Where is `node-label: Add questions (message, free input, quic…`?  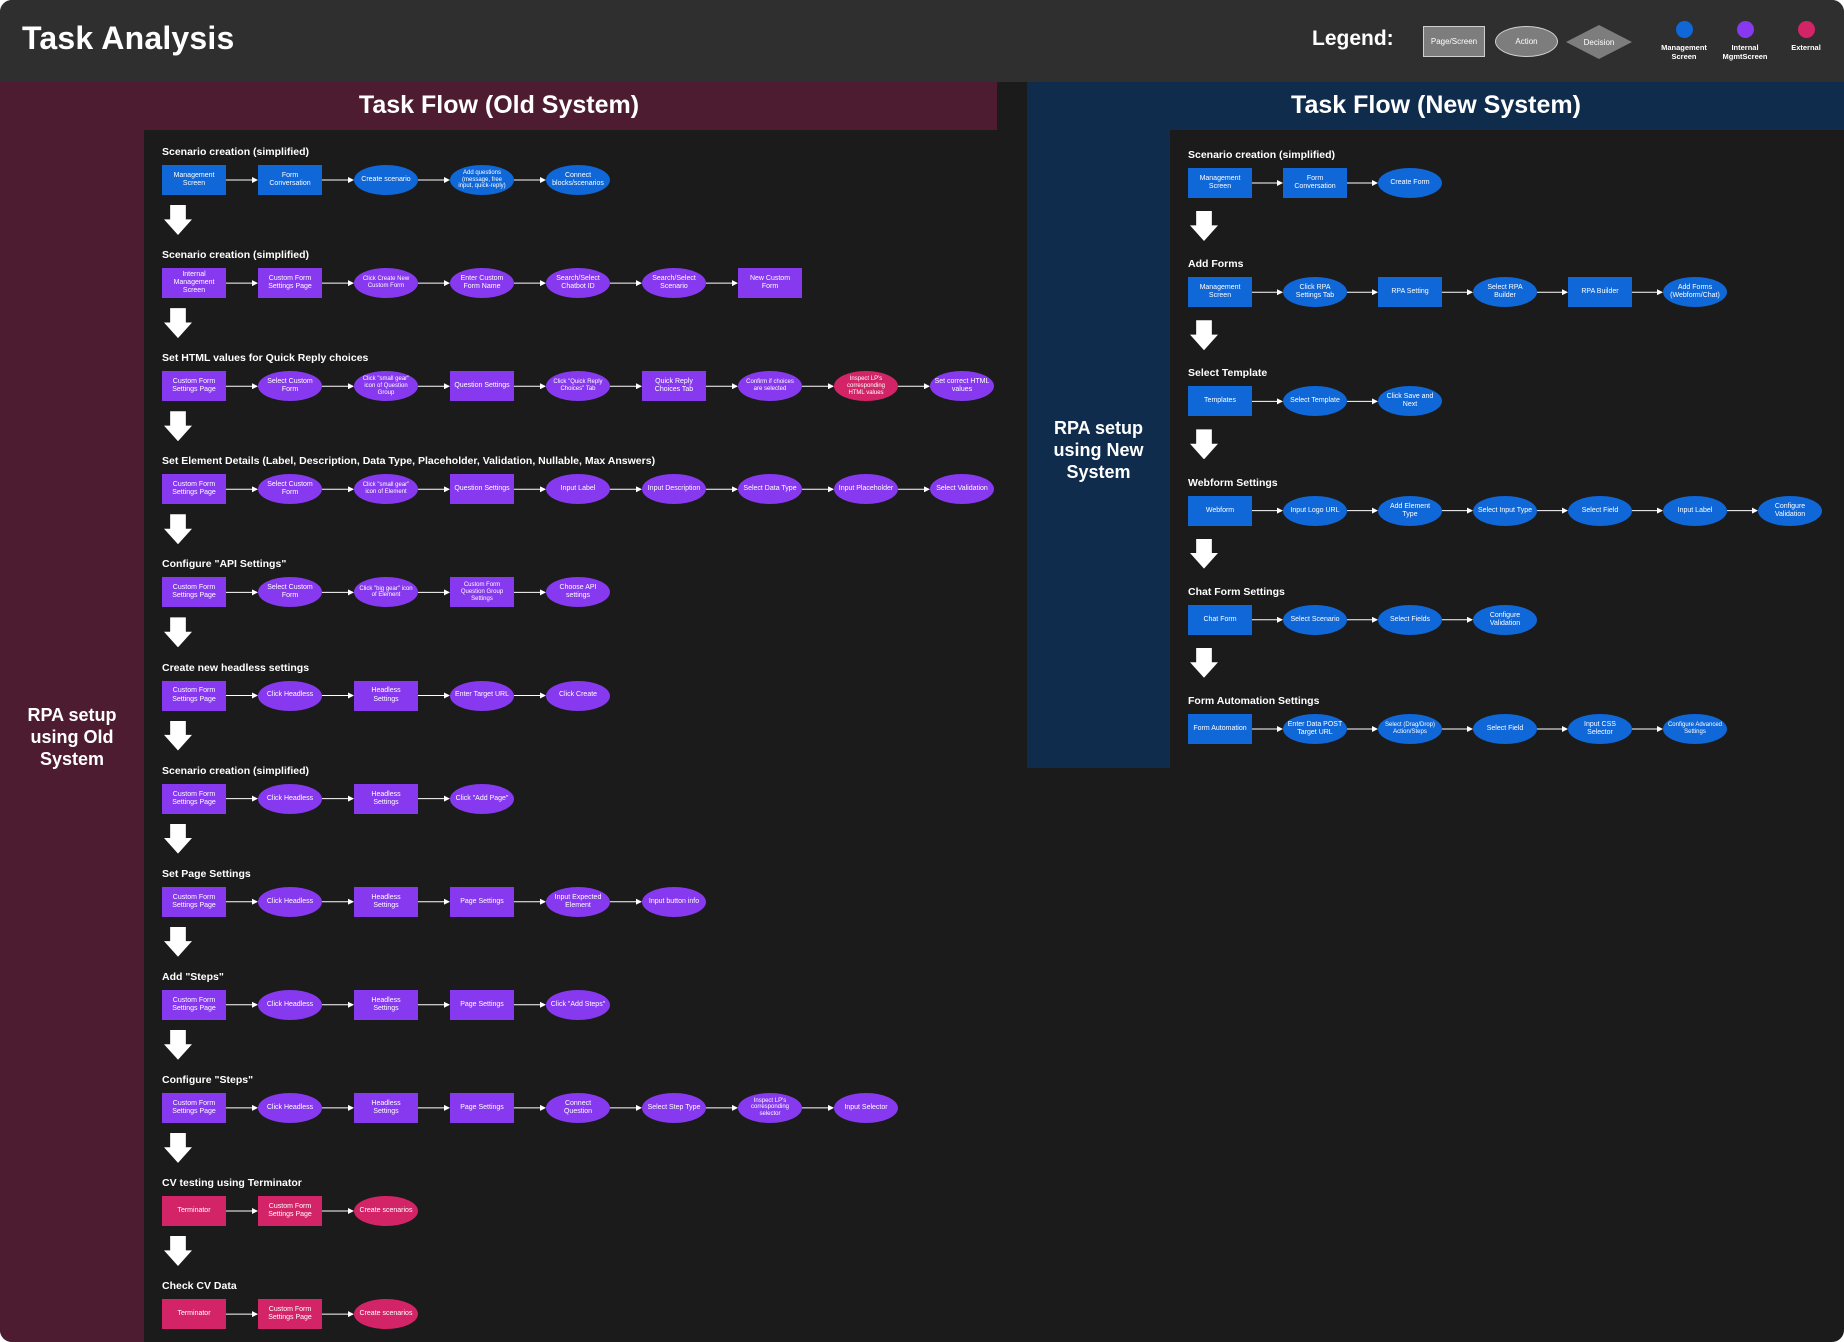
node-label: Add questions (message, free input, quic… is located at coordinates (482, 179).